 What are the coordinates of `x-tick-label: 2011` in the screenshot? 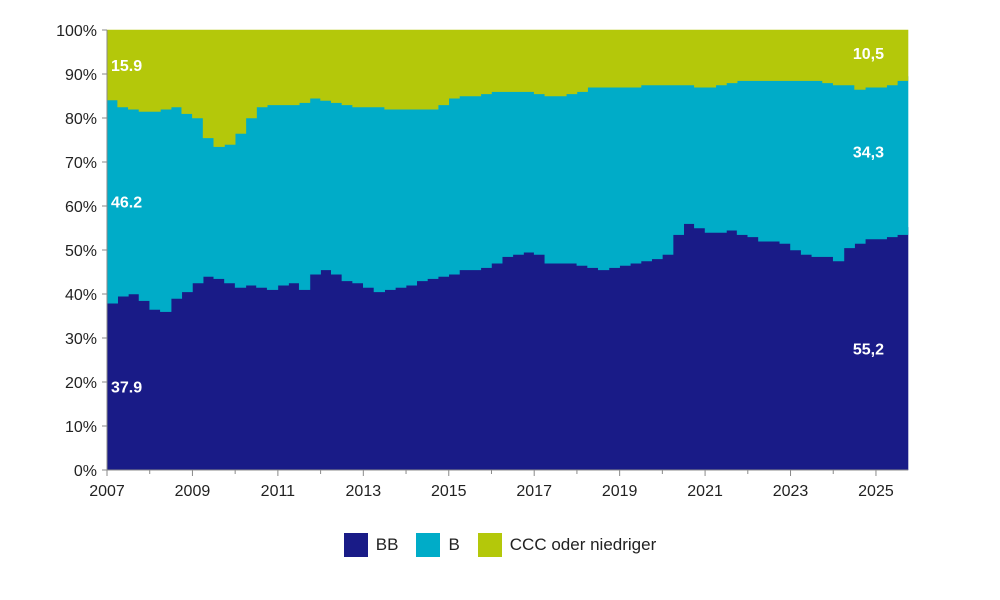 It's located at (278, 491).